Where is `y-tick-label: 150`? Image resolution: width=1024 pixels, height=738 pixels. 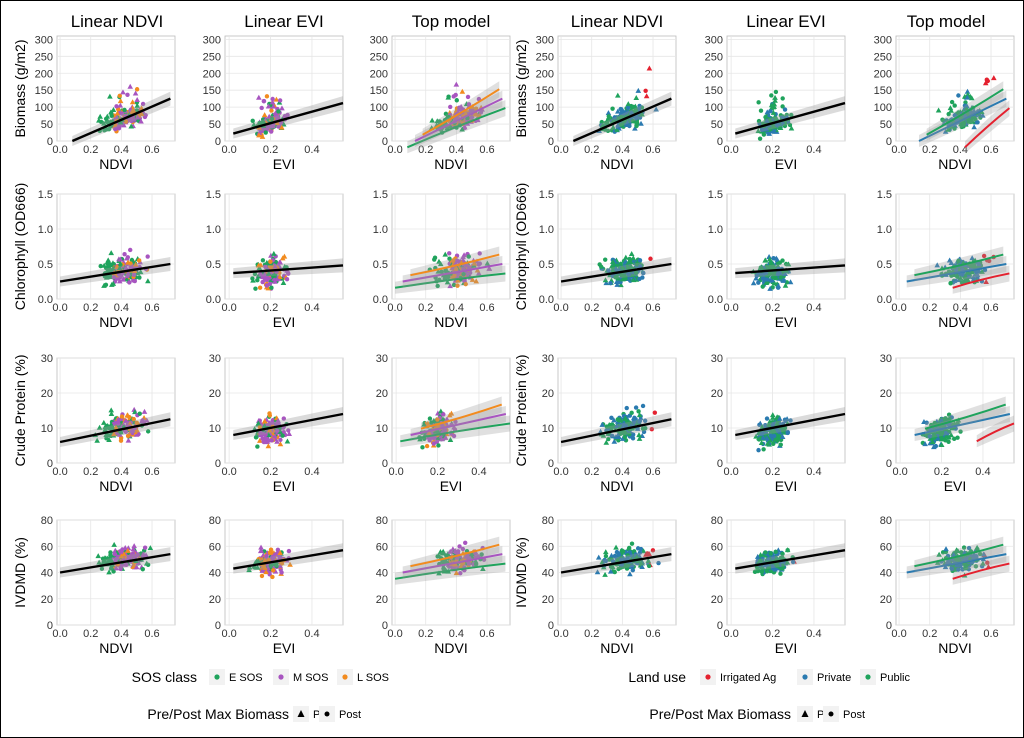 y-tick-label: 150 is located at coordinates (44, 91).